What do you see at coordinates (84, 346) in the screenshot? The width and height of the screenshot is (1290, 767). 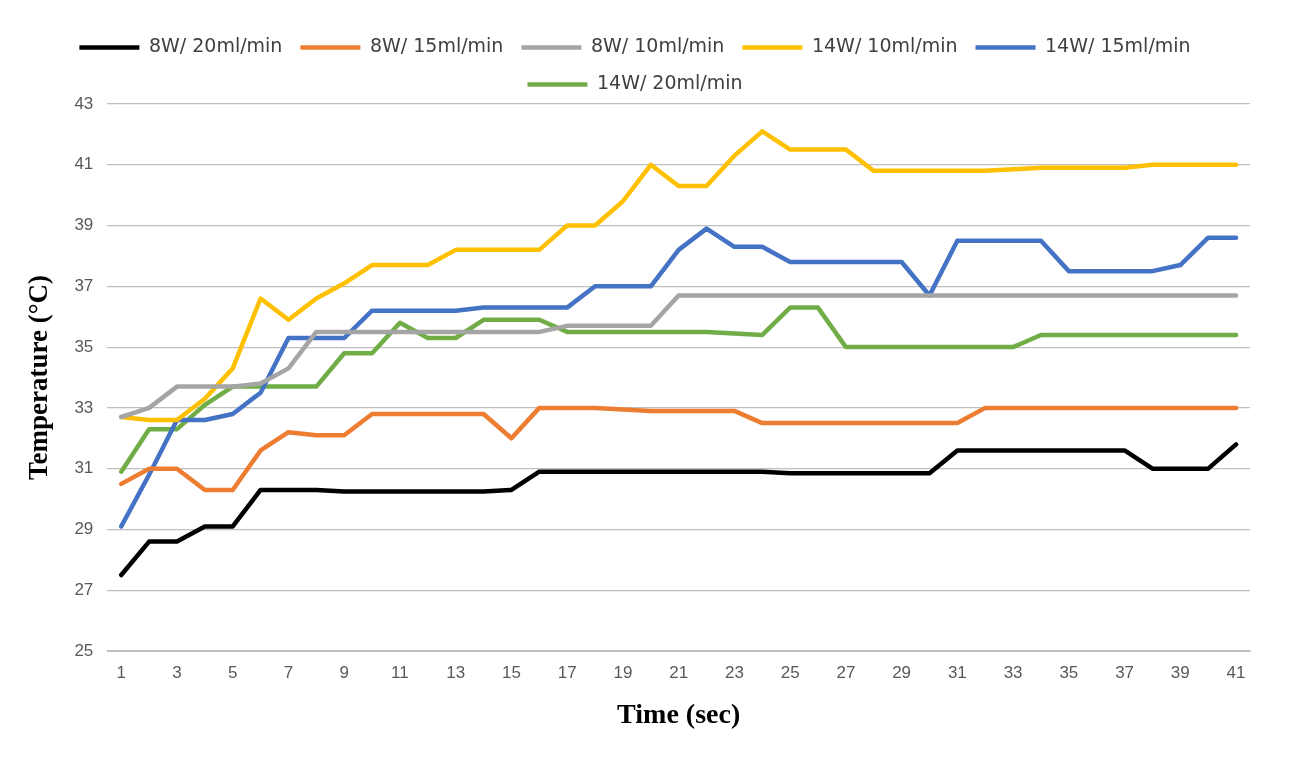 I see `y-tick-label: 35` at bounding box center [84, 346].